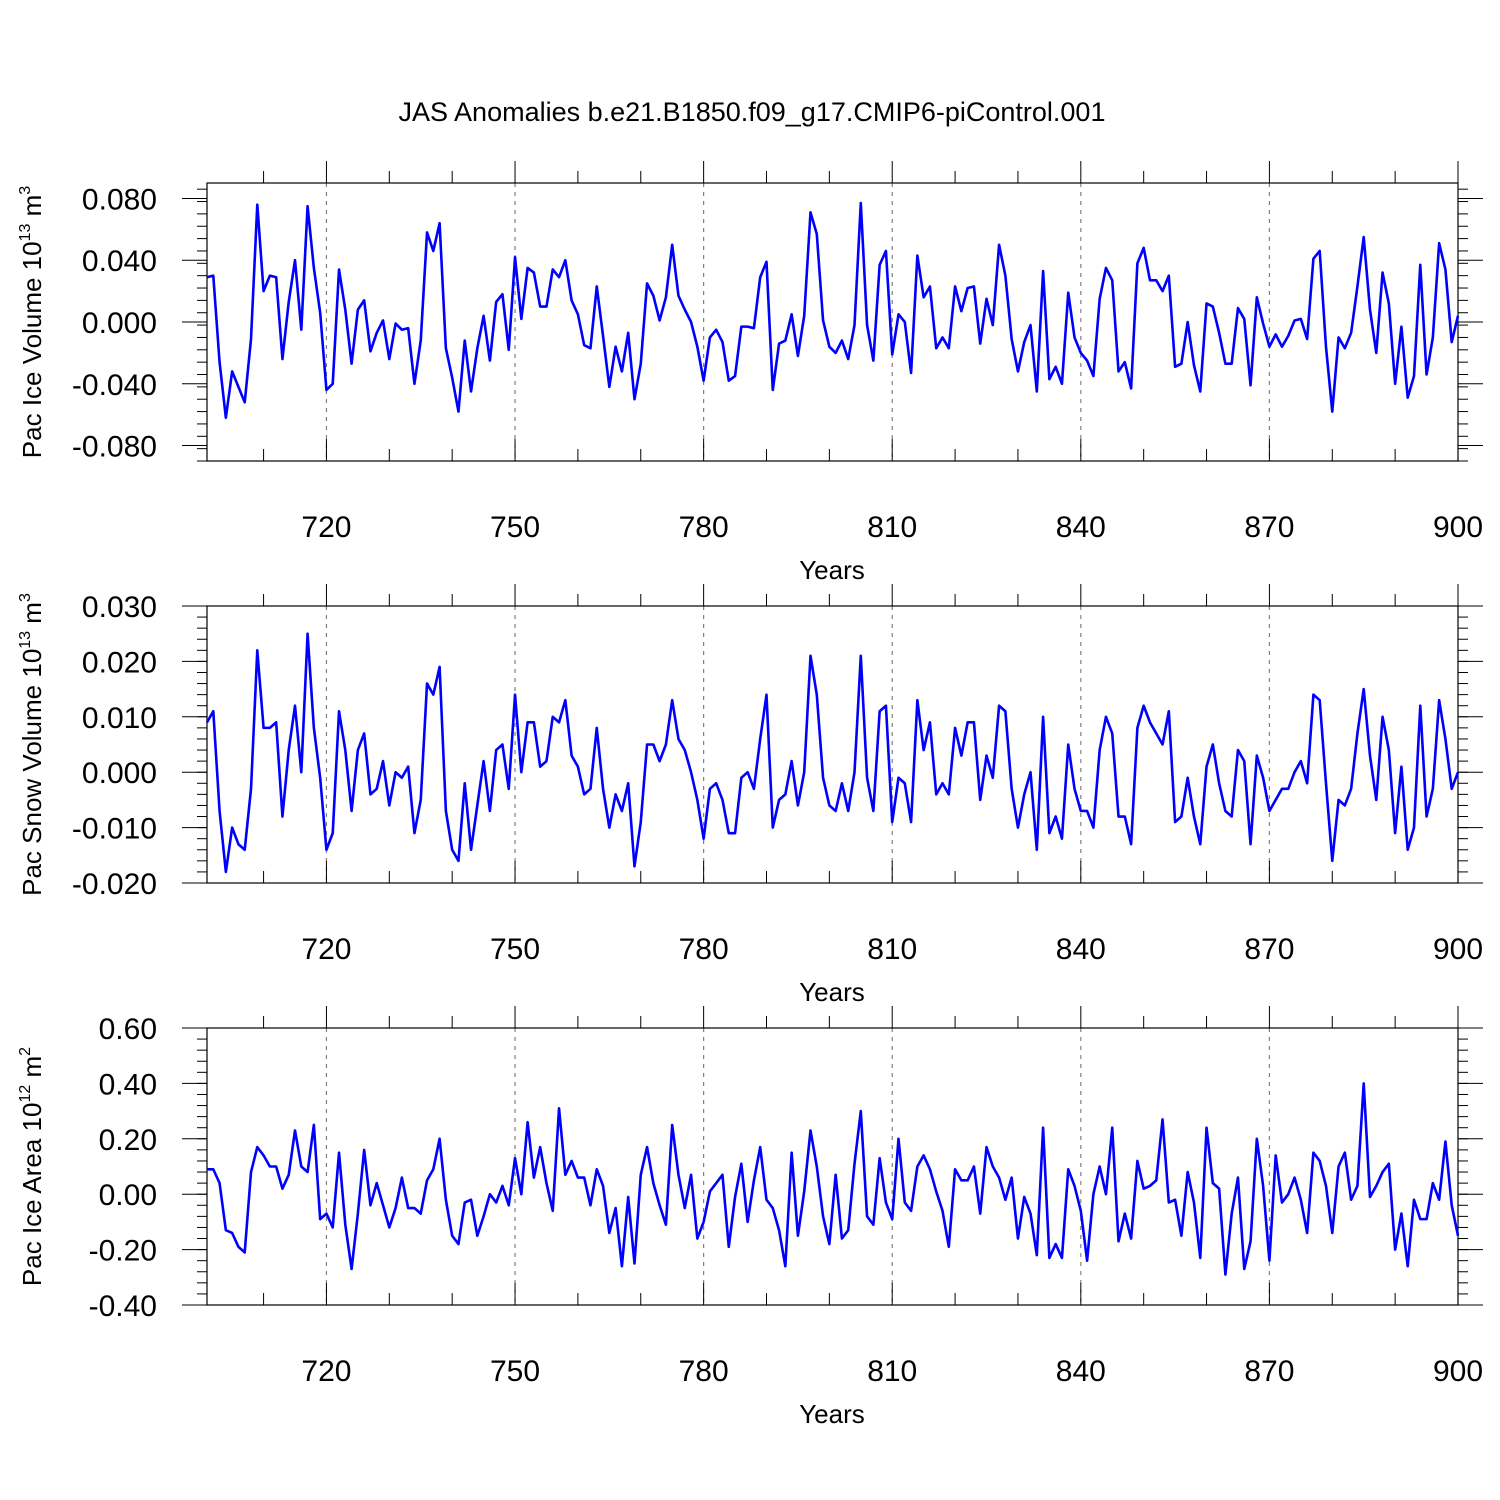  I want to click on y-axis-label-unit-exponent: 2, so click(25, 1051).